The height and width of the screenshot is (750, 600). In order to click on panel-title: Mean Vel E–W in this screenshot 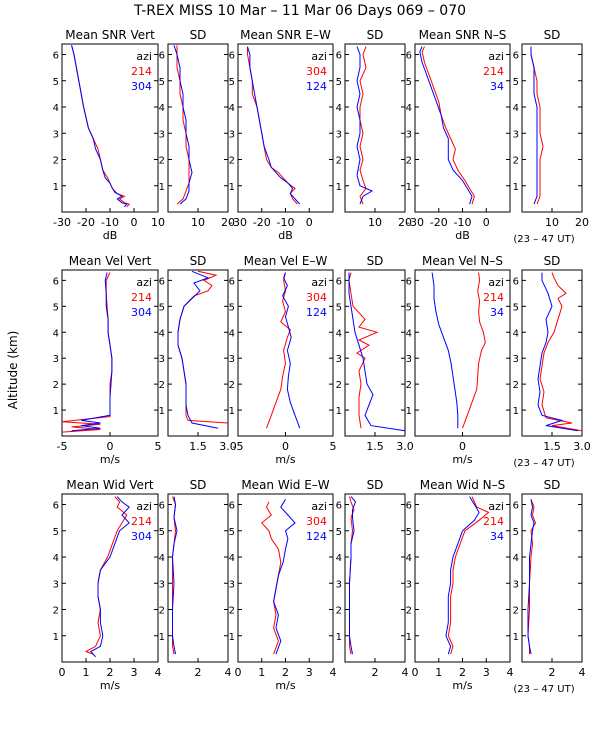, I will do `click(286, 261)`.